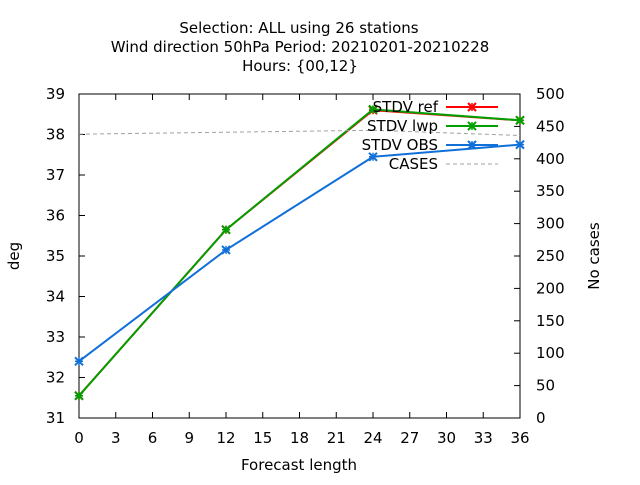 This screenshot has height=485, width=640. What do you see at coordinates (300, 66) in the screenshot?
I see `title-line-3: Hours: {00,12}` at bounding box center [300, 66].